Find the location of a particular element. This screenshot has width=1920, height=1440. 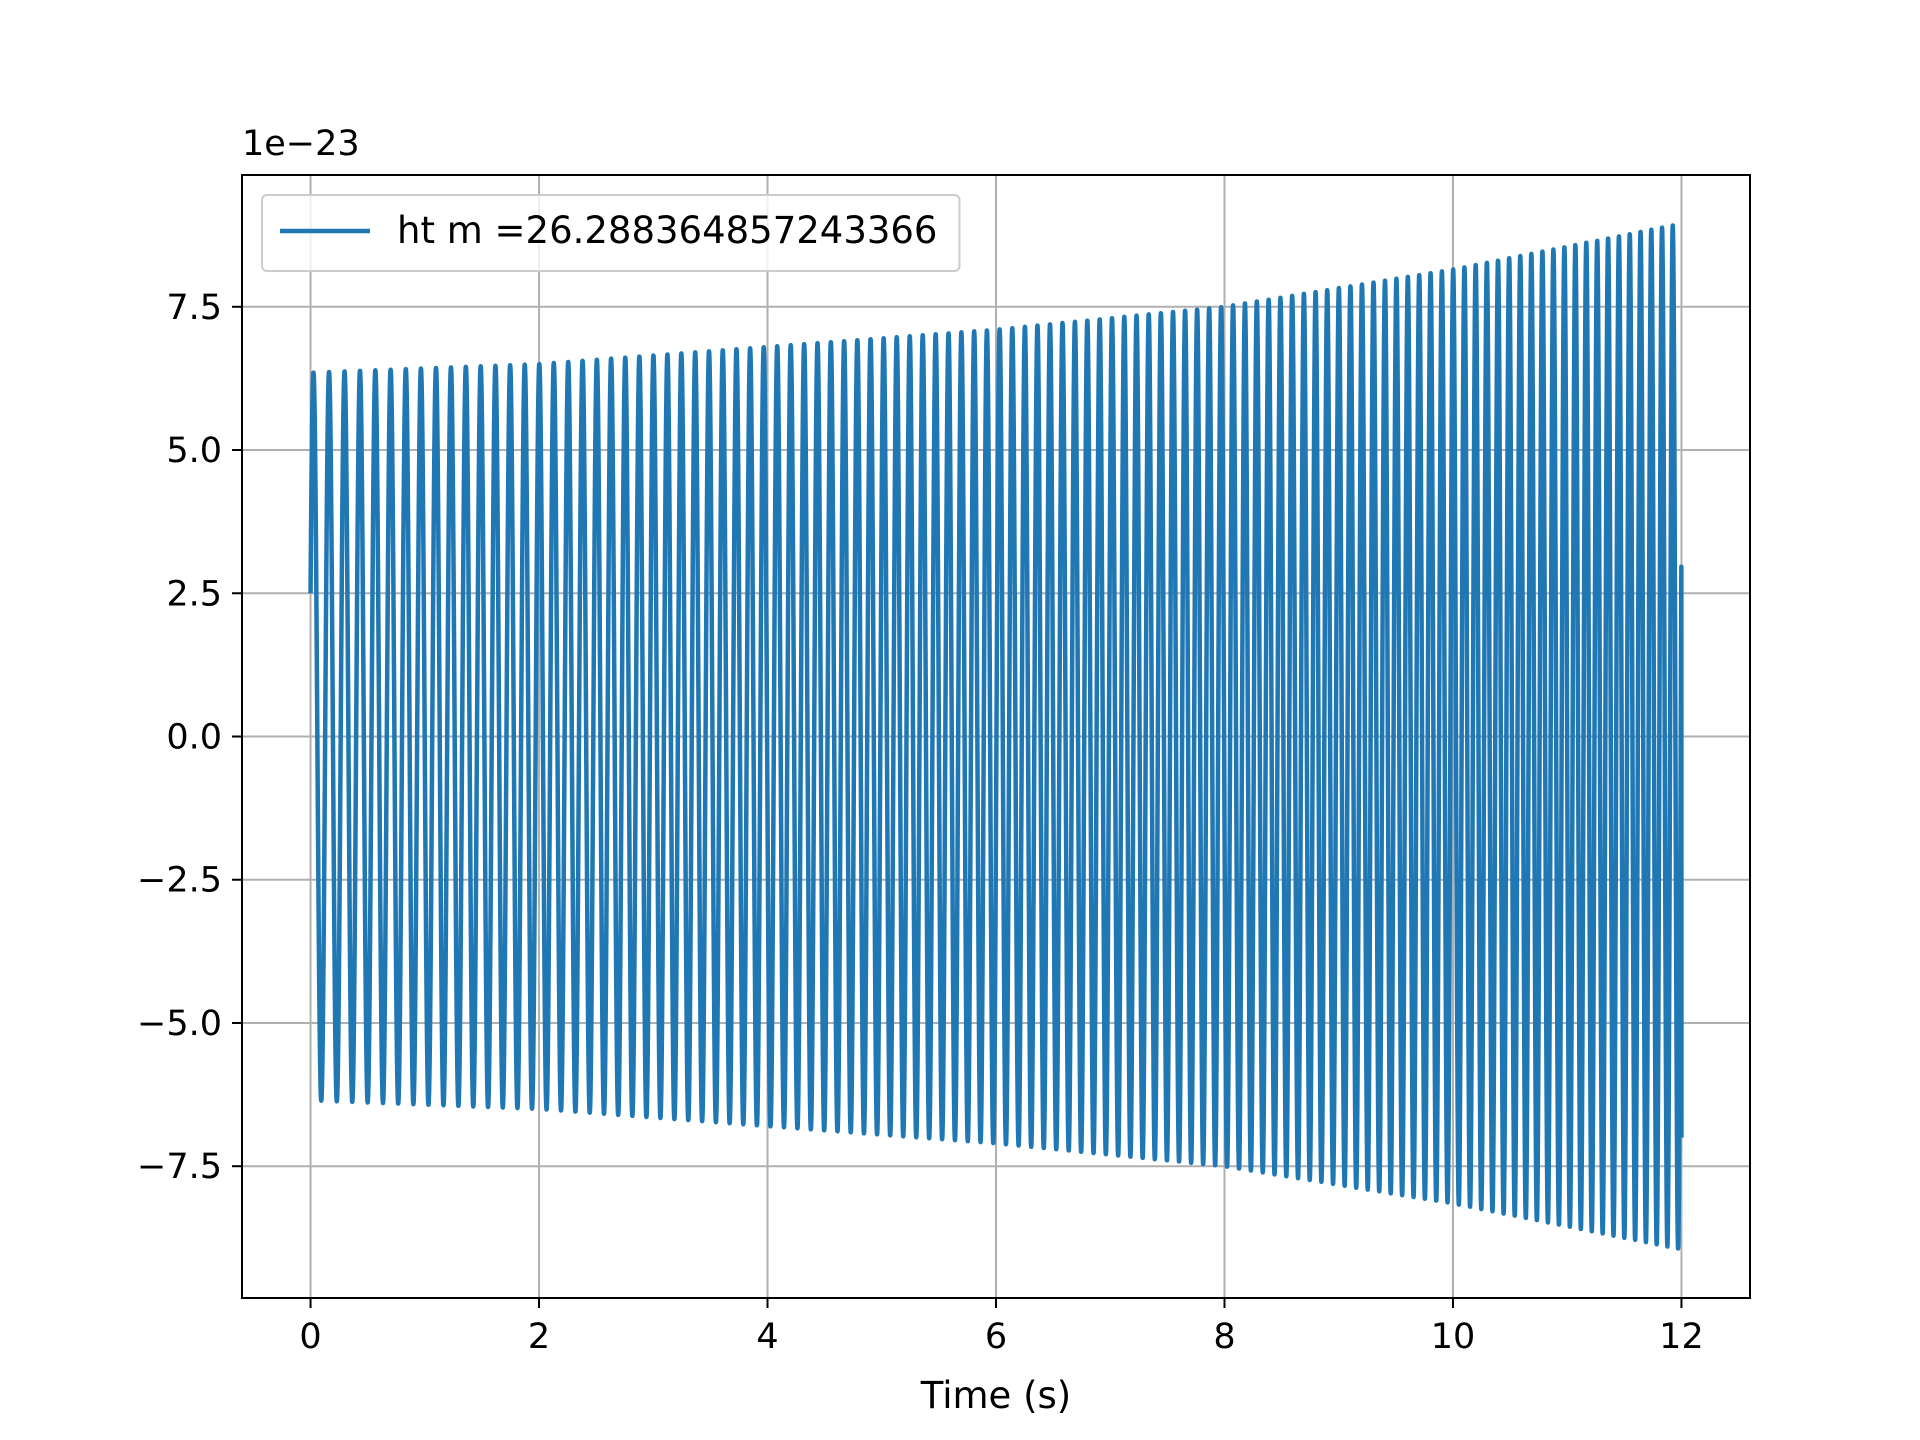

legend: ht m =26.288364857243366 is located at coordinates (611, 233).